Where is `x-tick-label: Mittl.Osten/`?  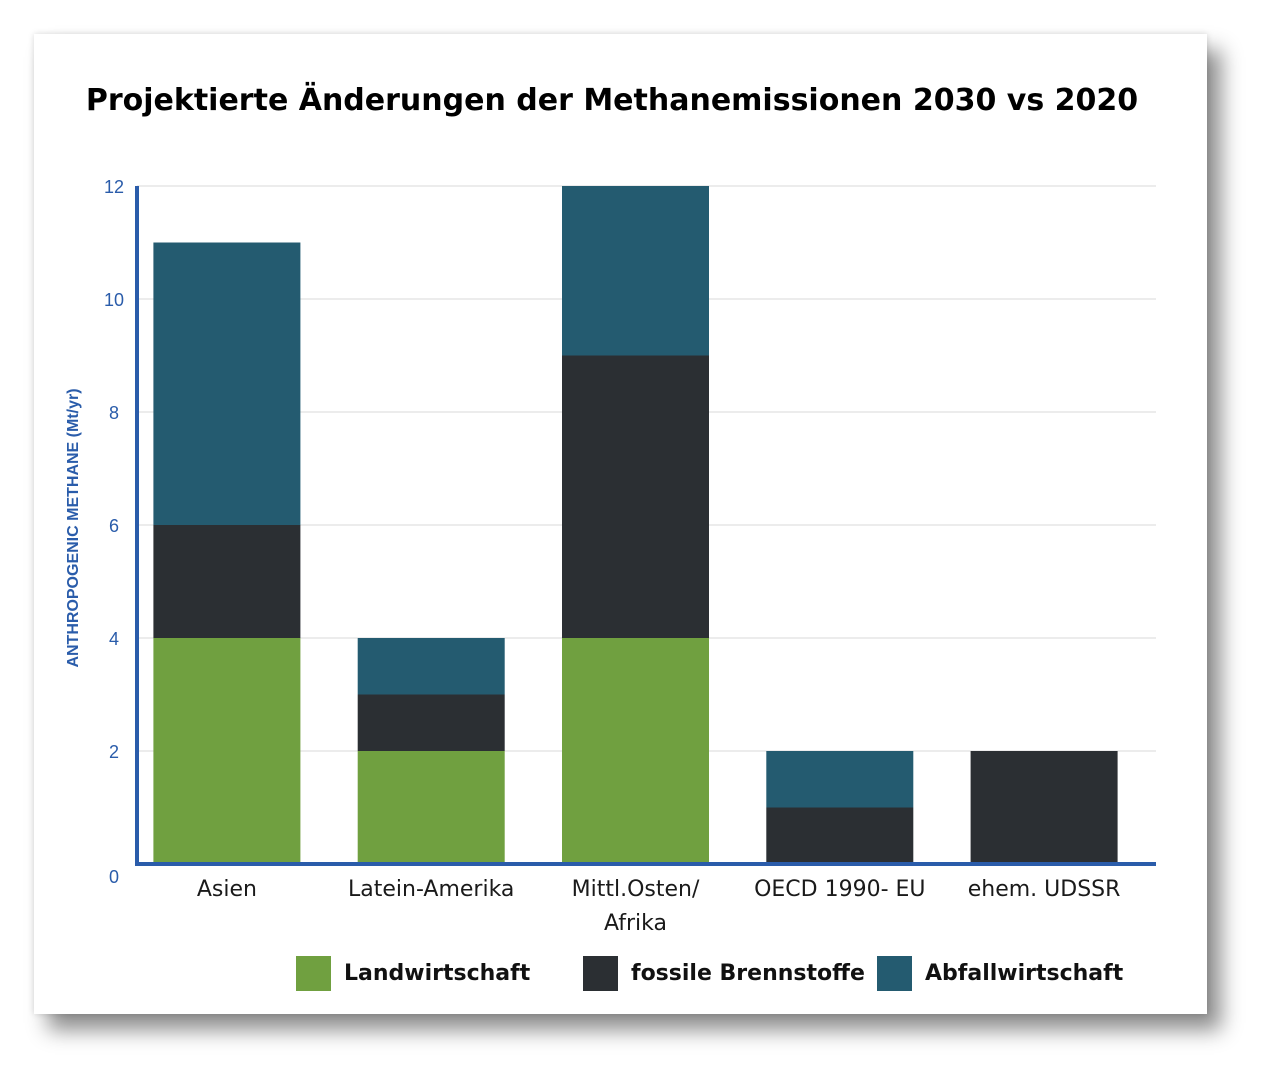
x-tick-label: Mittl.Osten/ is located at coordinates (636, 889).